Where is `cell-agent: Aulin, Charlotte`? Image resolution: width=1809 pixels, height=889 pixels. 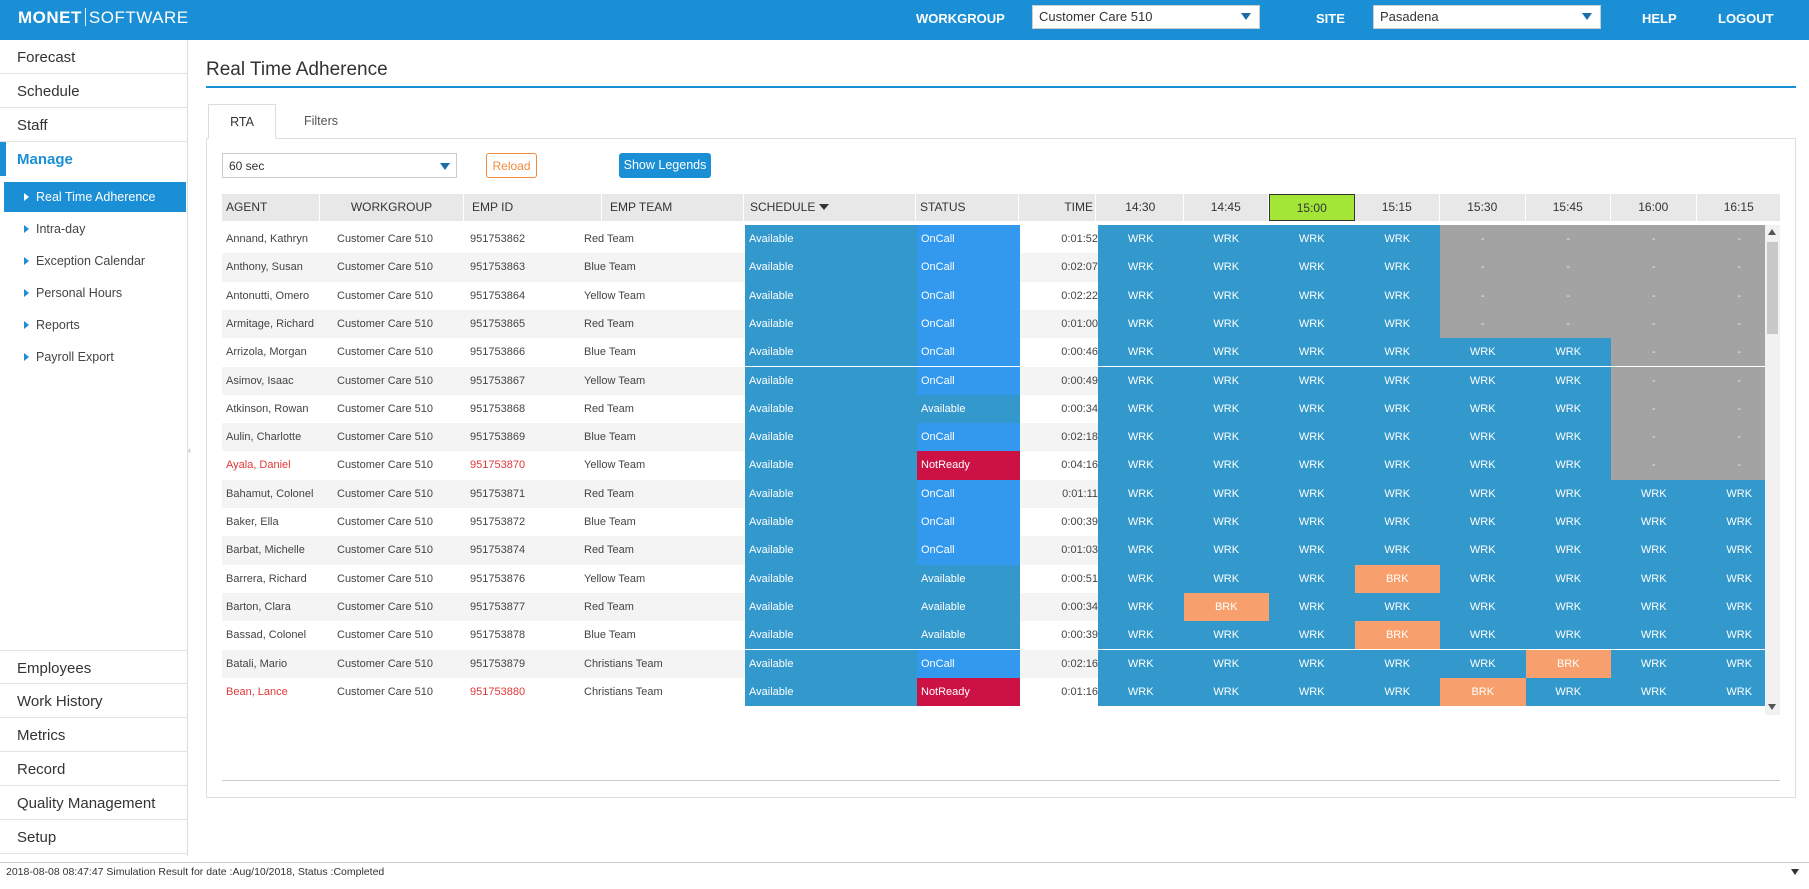 cell-agent: Aulin, Charlotte is located at coordinates (264, 437).